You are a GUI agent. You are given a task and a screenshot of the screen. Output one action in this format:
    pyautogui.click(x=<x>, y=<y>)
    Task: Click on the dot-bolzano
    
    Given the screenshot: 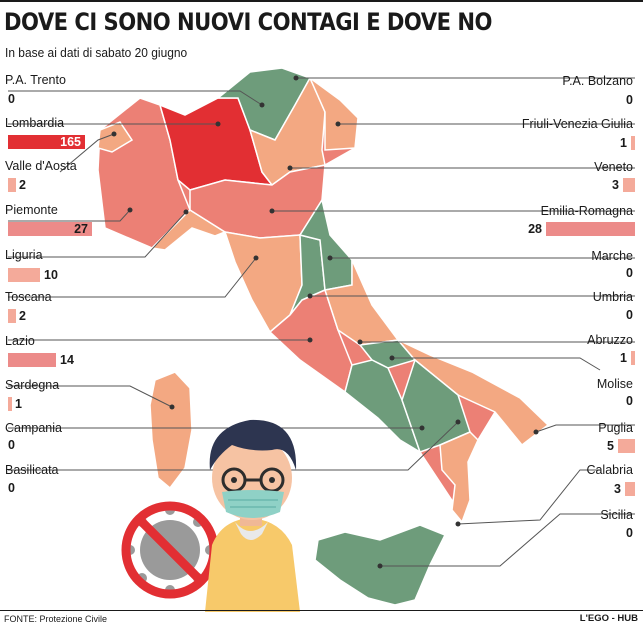 What is the action you would take?
    pyautogui.click(x=296, y=78)
    